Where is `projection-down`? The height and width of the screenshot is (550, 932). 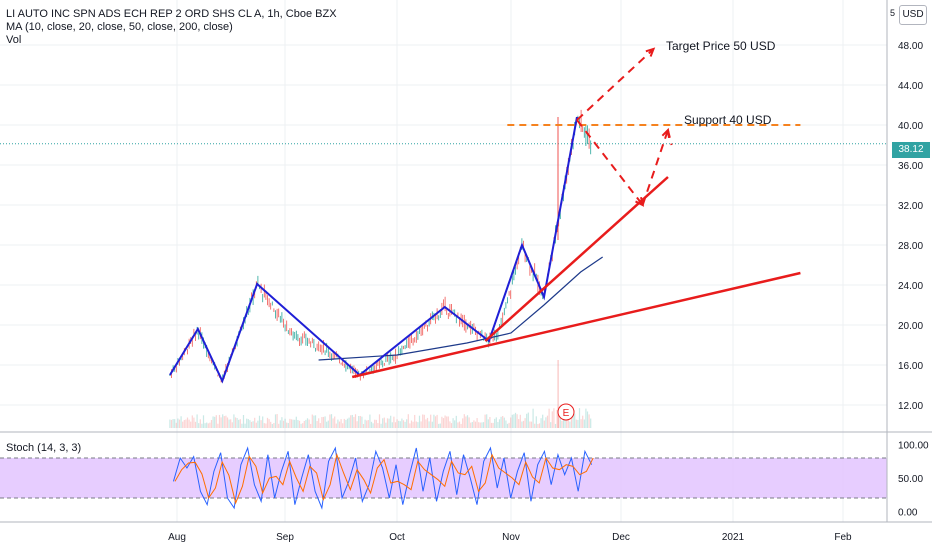
projection-down is located at coordinates (610, 162).